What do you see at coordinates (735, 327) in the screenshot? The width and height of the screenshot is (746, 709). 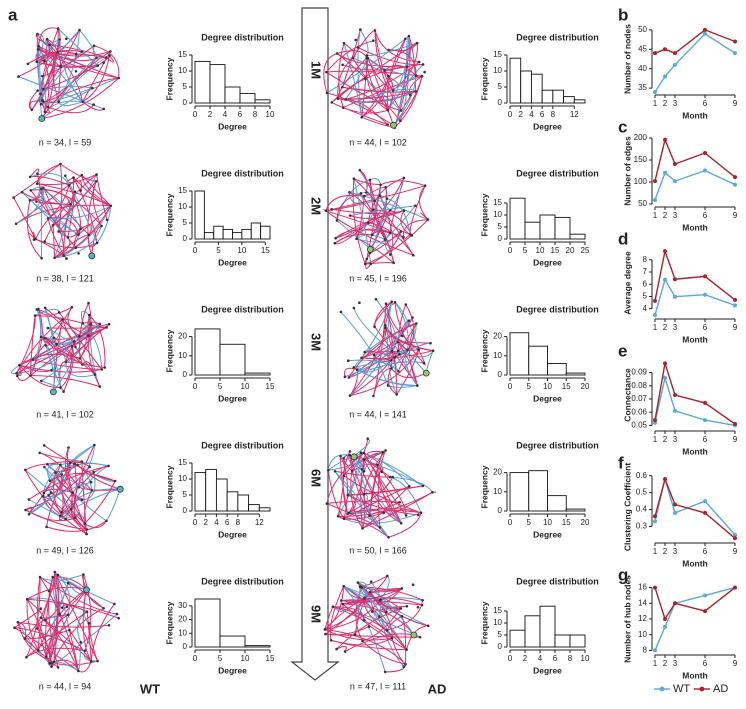 I see `x-tick-label: 9` at bounding box center [735, 327].